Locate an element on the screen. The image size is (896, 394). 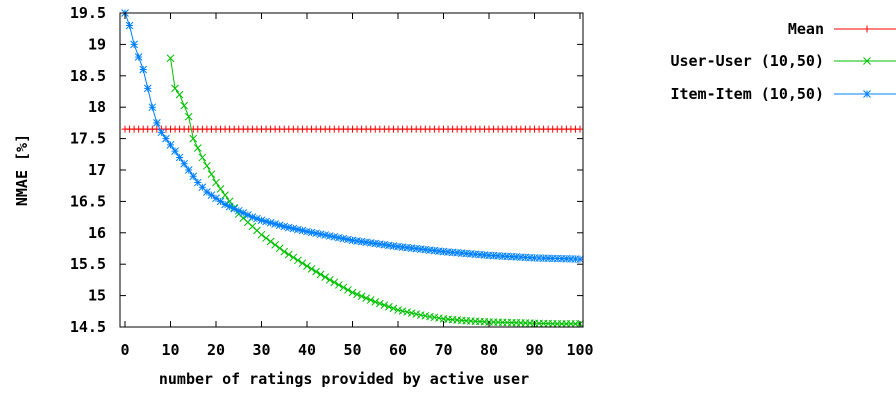
y-tick-label: 14.5 is located at coordinates (88, 327).